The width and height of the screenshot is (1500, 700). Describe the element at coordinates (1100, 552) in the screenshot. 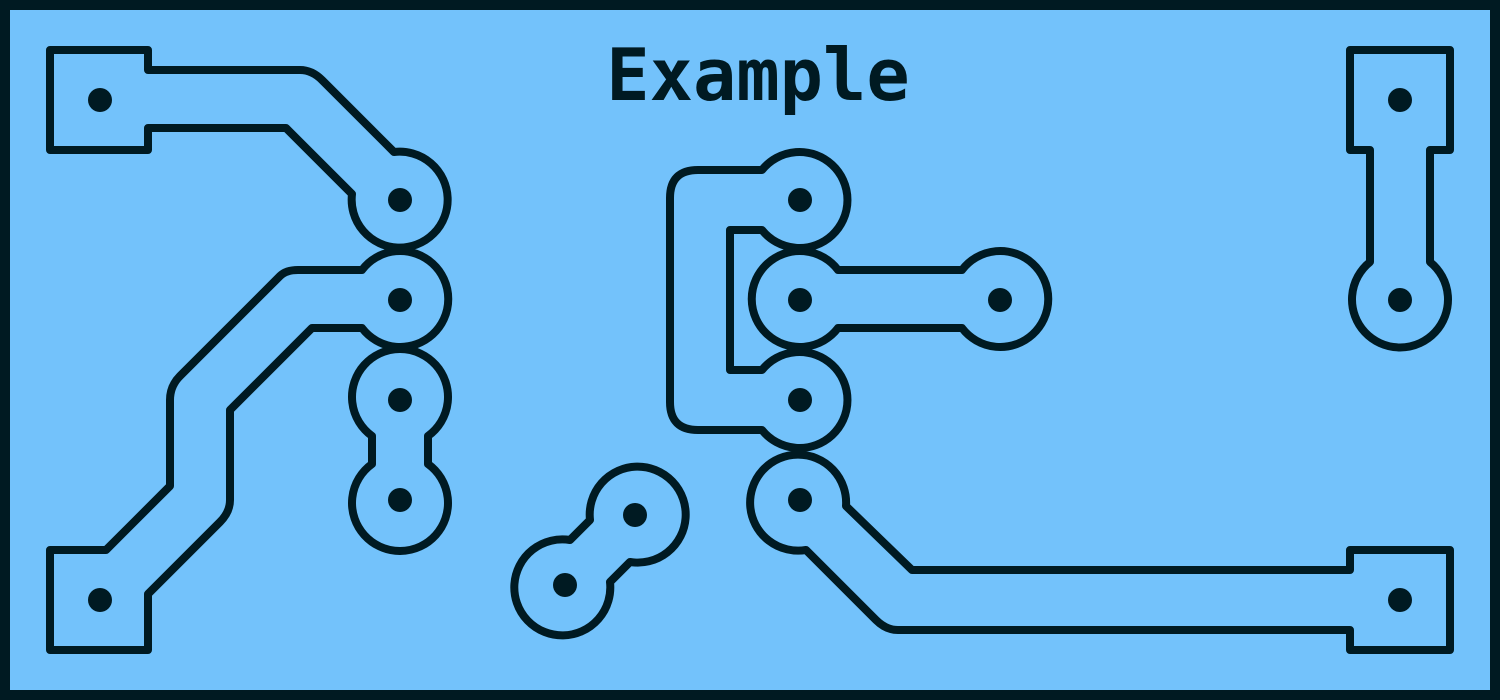

I see `trace-bottom-long` at that location.